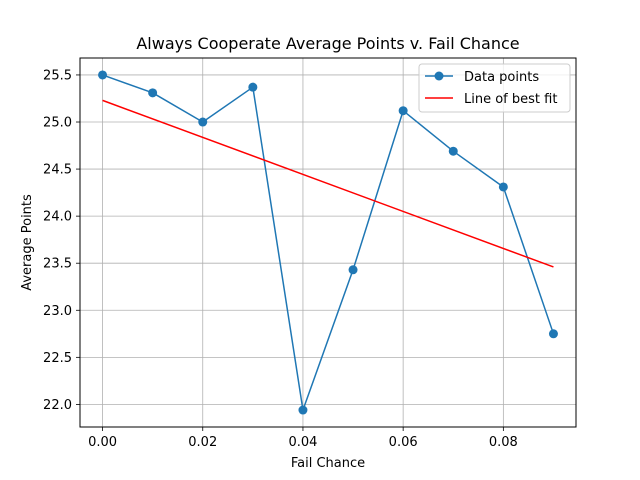  I want to click on x-axis-label: Fail Chance, so click(328, 463).